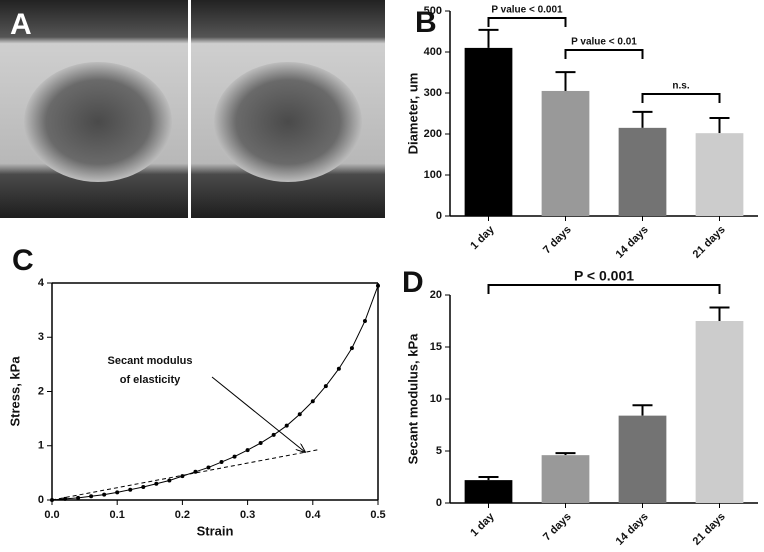 This screenshot has height=552, width=764. Describe the element at coordinates (412, 399) in the screenshot. I see `y-axis-label: Secant modulus, kPa` at that location.